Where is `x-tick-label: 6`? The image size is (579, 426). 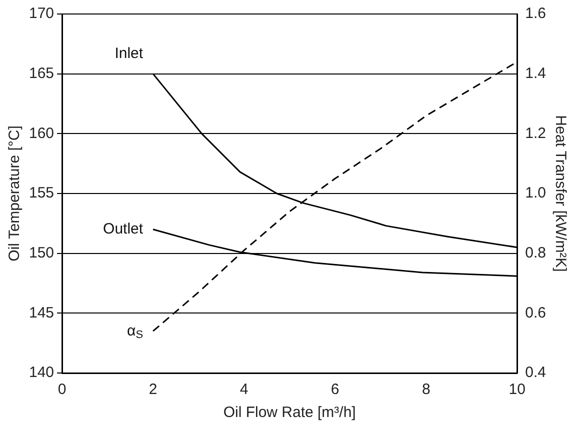
x-tick-label: 6 is located at coordinates (335, 389).